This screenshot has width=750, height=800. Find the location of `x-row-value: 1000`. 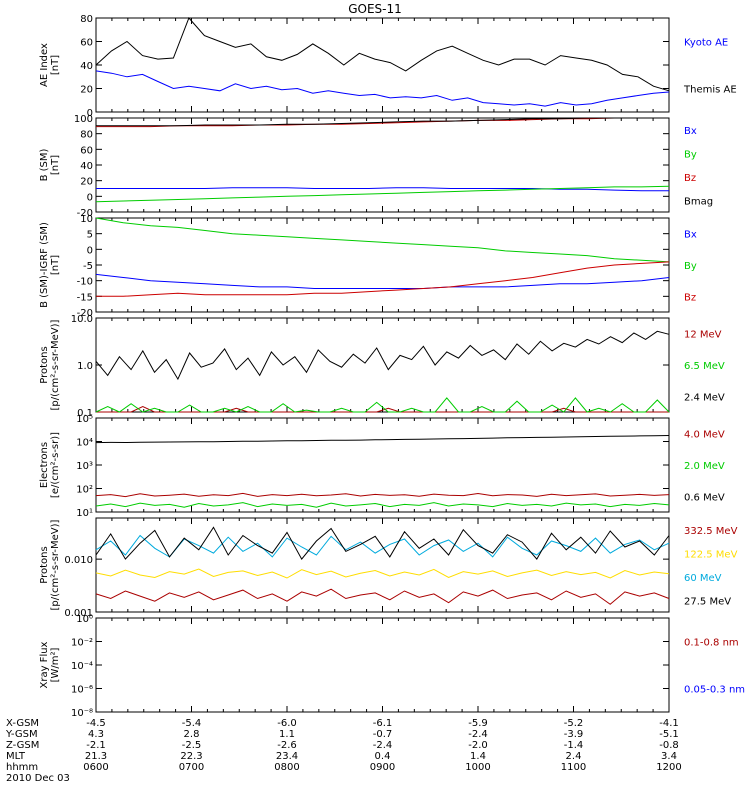

x-row-value: 1000 is located at coordinates (477, 767).